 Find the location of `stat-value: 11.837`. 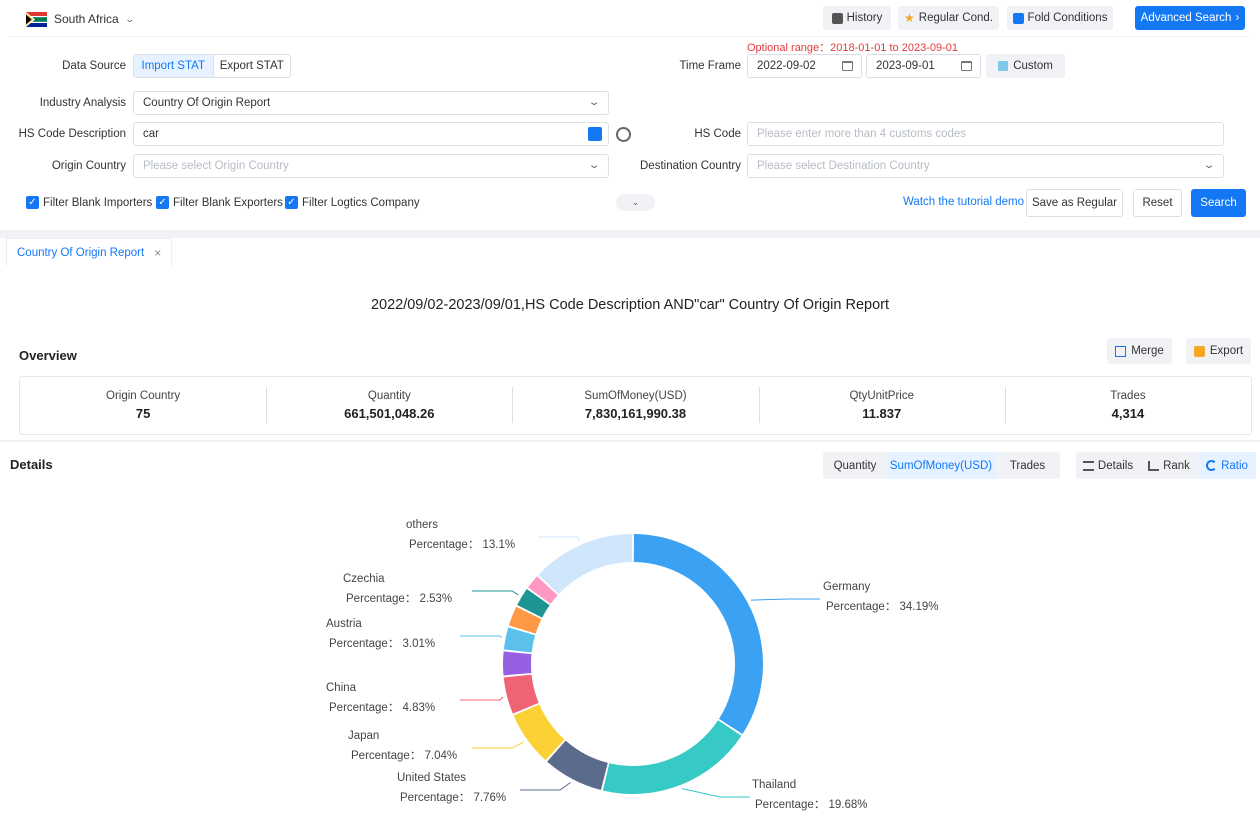

stat-value: 11.837 is located at coordinates (882, 413).